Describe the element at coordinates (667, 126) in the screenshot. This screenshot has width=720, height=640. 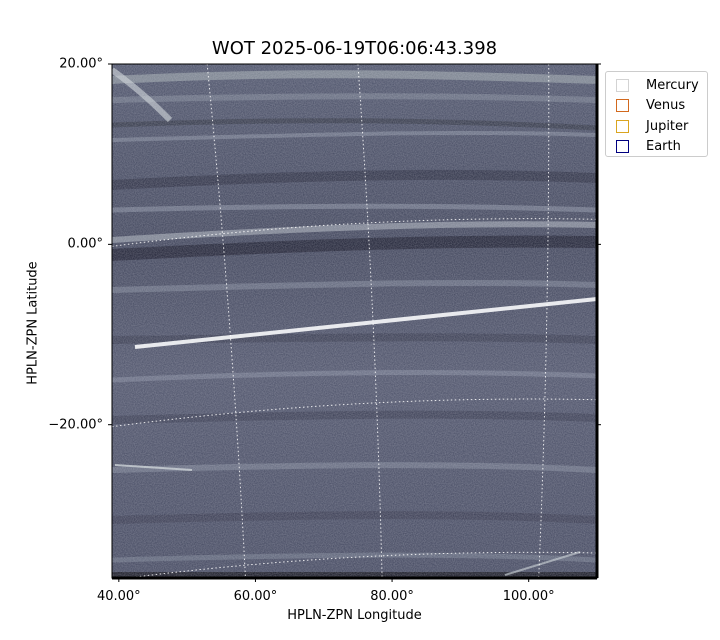
I see `legend-label: Jupiter` at that location.